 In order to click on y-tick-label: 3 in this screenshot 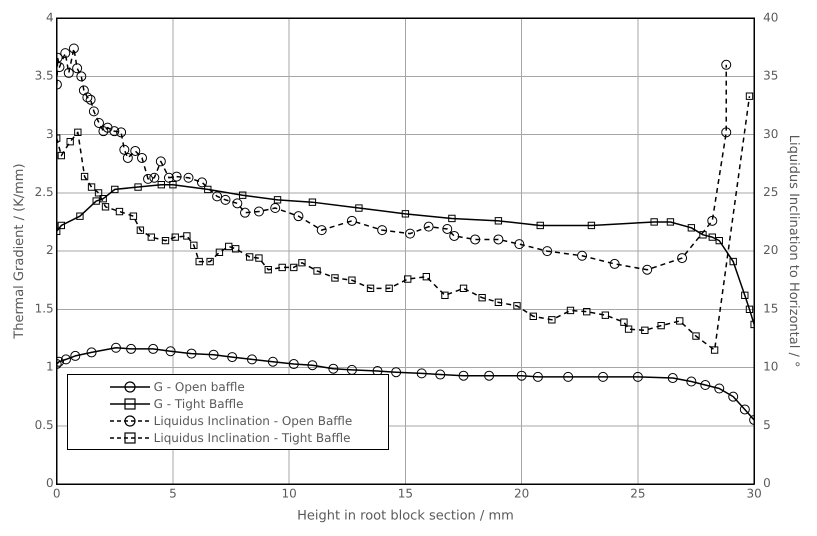, I will do `click(50, 133)`.